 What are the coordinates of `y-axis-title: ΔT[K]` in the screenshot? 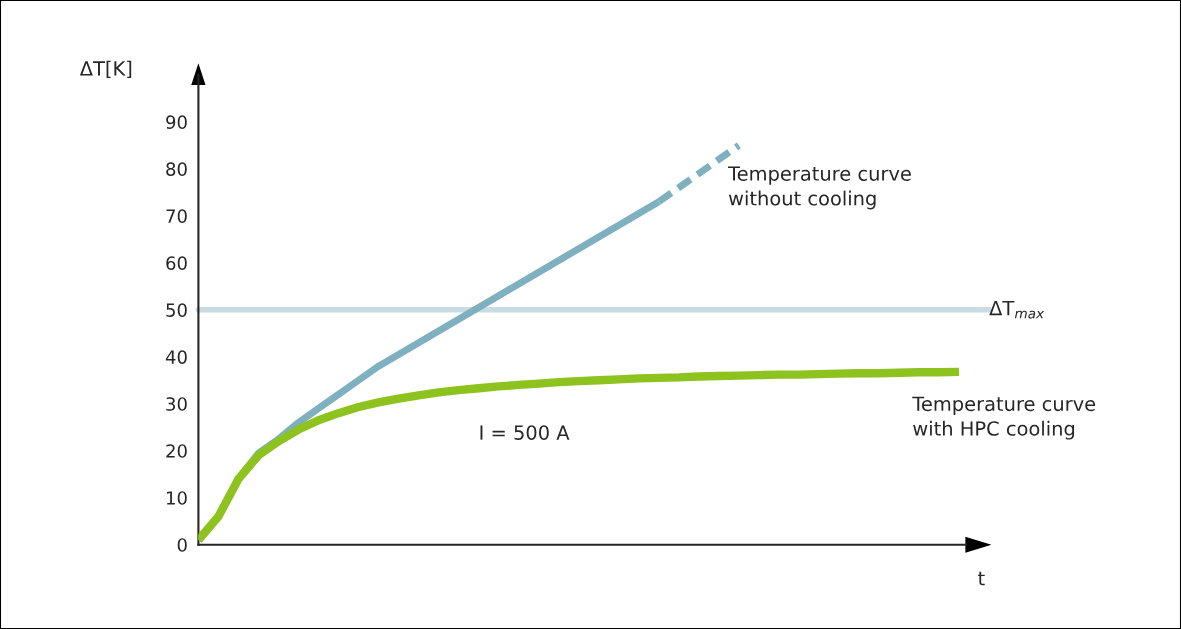 It's located at (105, 69).